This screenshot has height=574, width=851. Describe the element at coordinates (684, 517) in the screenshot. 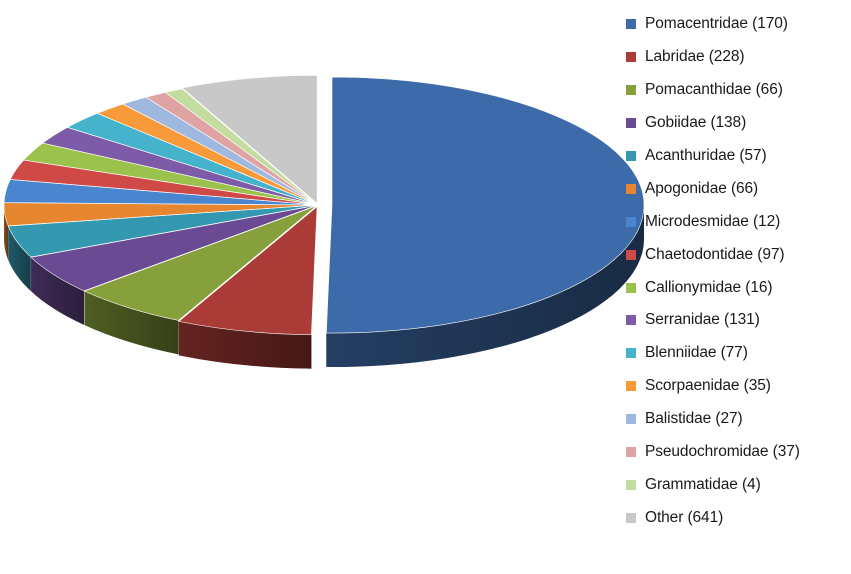

I see `legend-label: Other (641)` at that location.